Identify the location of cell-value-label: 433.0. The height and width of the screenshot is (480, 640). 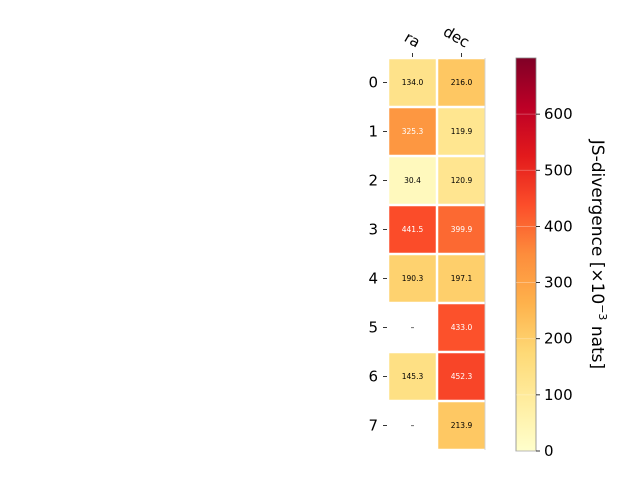
(462, 327).